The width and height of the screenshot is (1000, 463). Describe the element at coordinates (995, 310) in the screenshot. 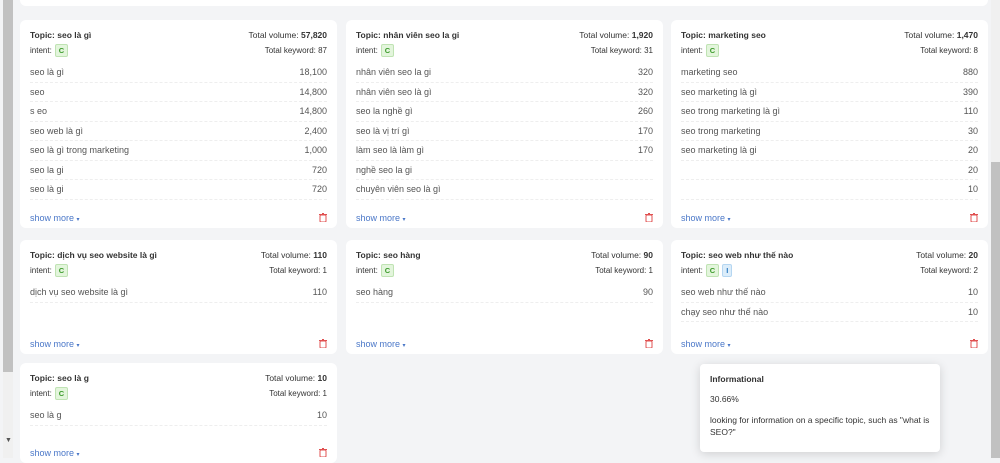

I see `right-scrollbar-thumb` at that location.